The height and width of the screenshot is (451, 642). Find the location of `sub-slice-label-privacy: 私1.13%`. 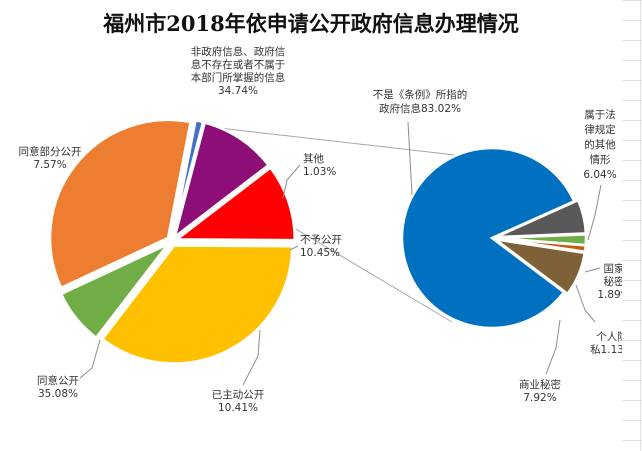

sub-slice-label-privacy: 私1.13% is located at coordinates (606, 350).